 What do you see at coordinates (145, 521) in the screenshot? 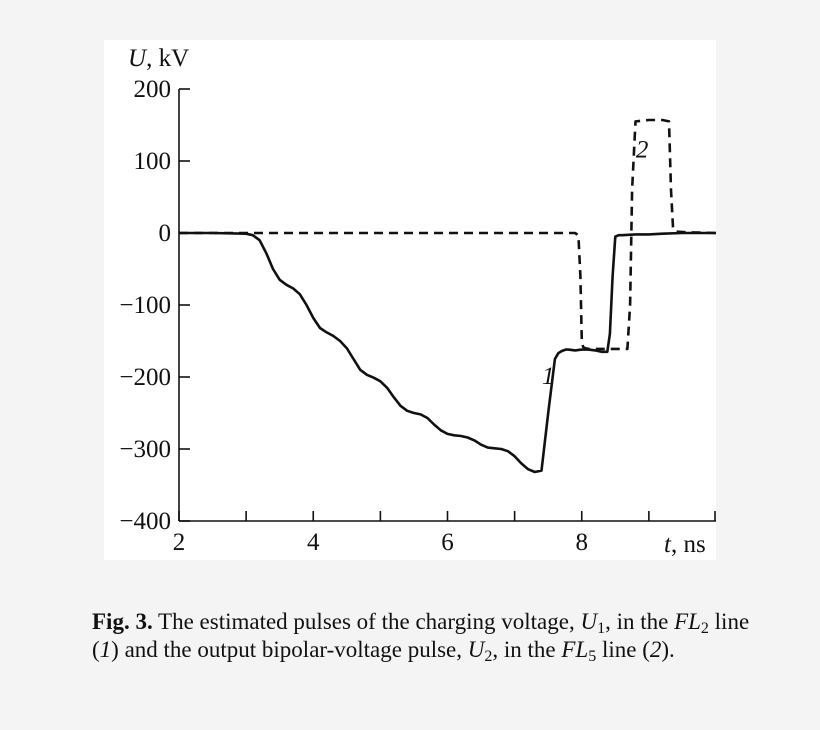
I see `y-tick-label: −400` at bounding box center [145, 521].